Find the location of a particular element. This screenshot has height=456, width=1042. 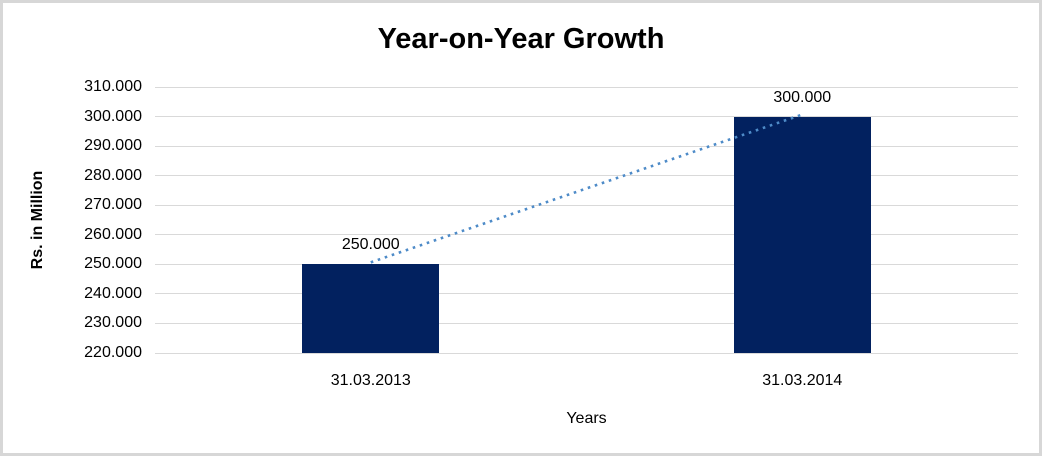

data-label: 300.000 is located at coordinates (802, 97).